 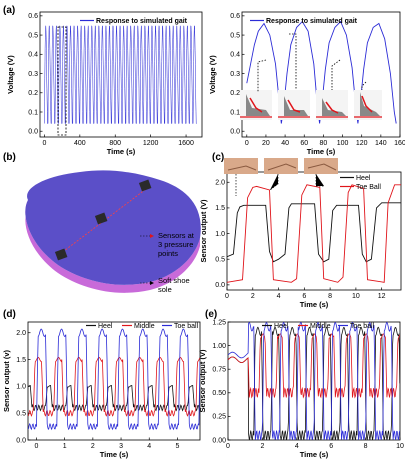 What do you see at coordinates (9, 157) in the screenshot?
I see `panel-label-b: (b)` at bounding box center [9, 157].